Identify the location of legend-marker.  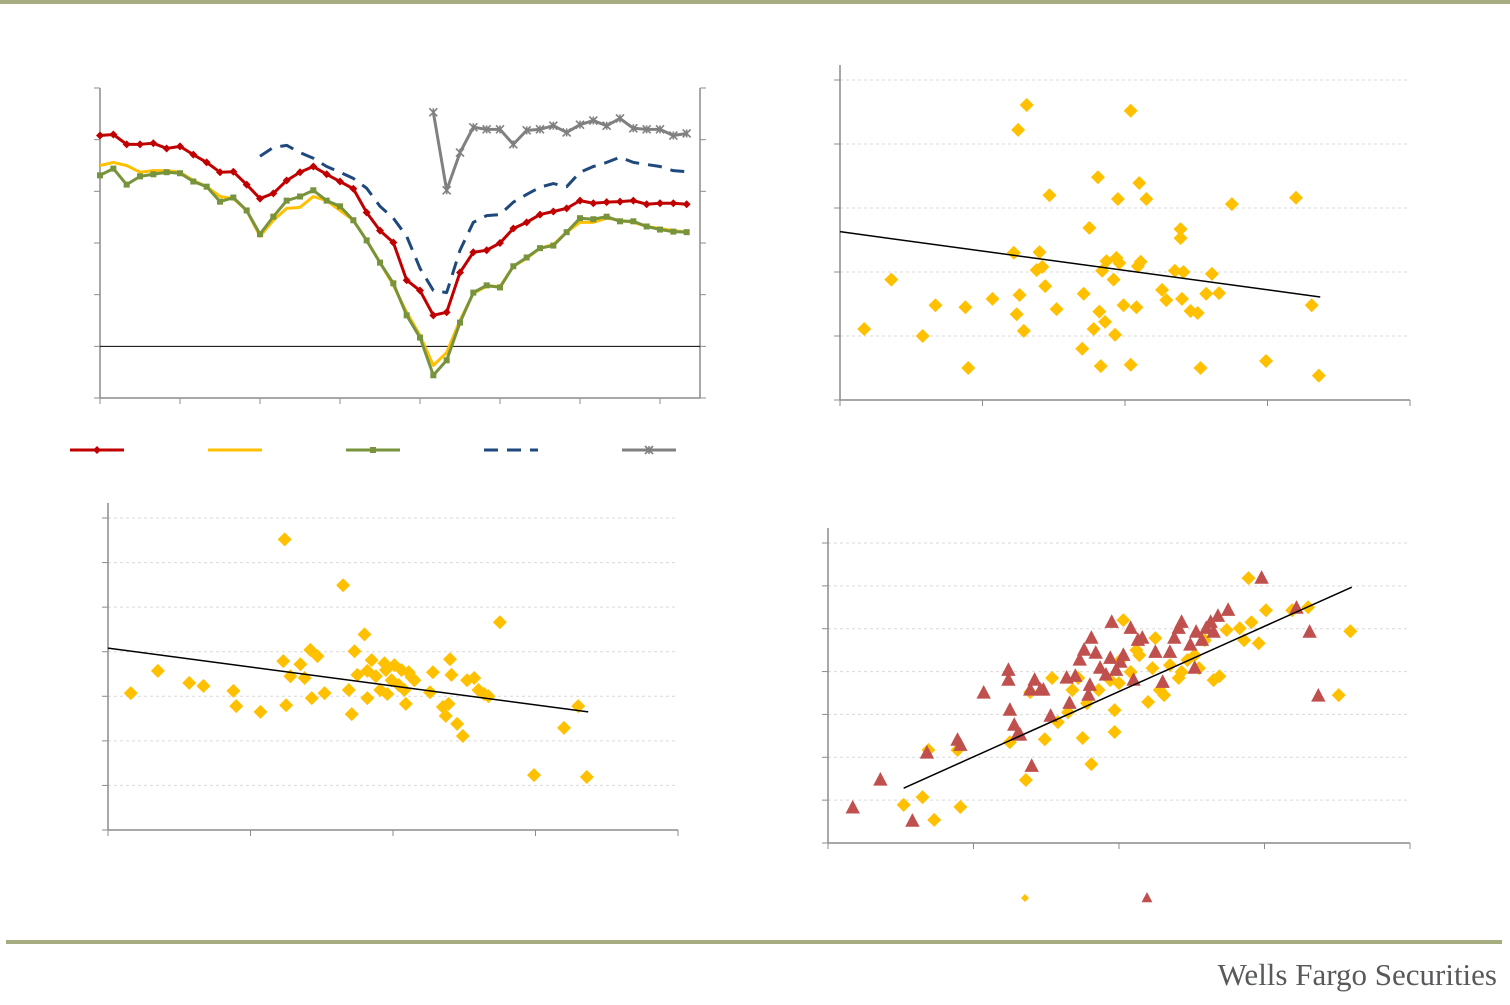
(649, 450).